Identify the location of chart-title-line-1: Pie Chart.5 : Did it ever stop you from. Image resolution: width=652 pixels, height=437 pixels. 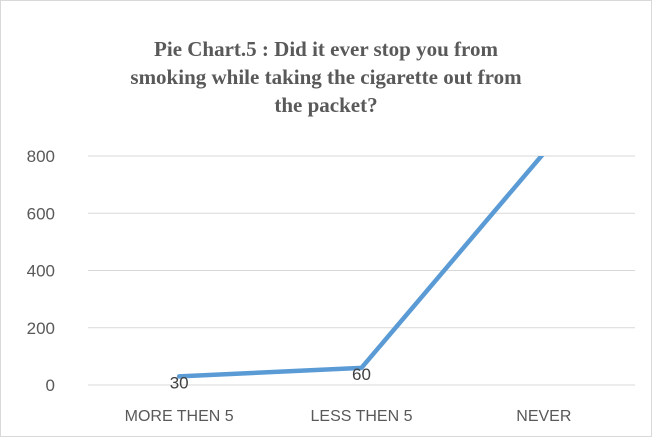
(326, 49).